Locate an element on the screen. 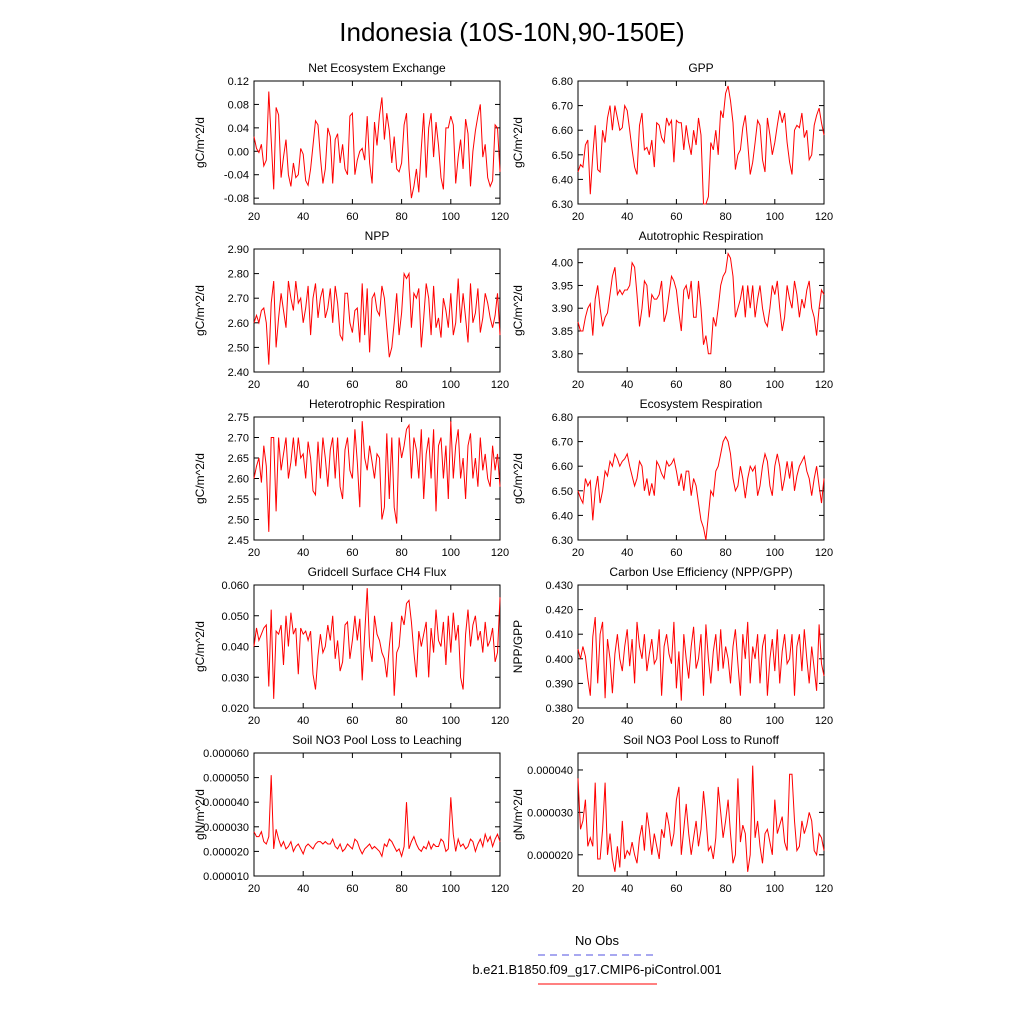  y-tick-label: 0.050 is located at coordinates (235, 617).